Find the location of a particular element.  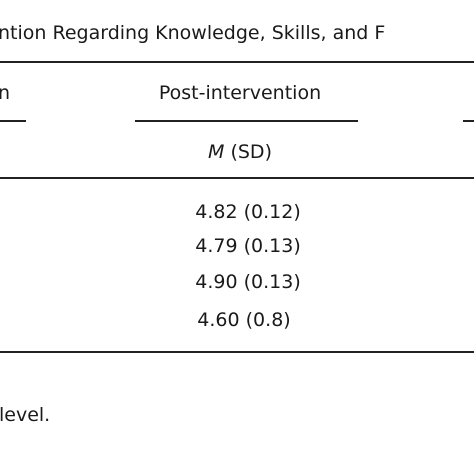

footnote: level. is located at coordinates (25, 415).